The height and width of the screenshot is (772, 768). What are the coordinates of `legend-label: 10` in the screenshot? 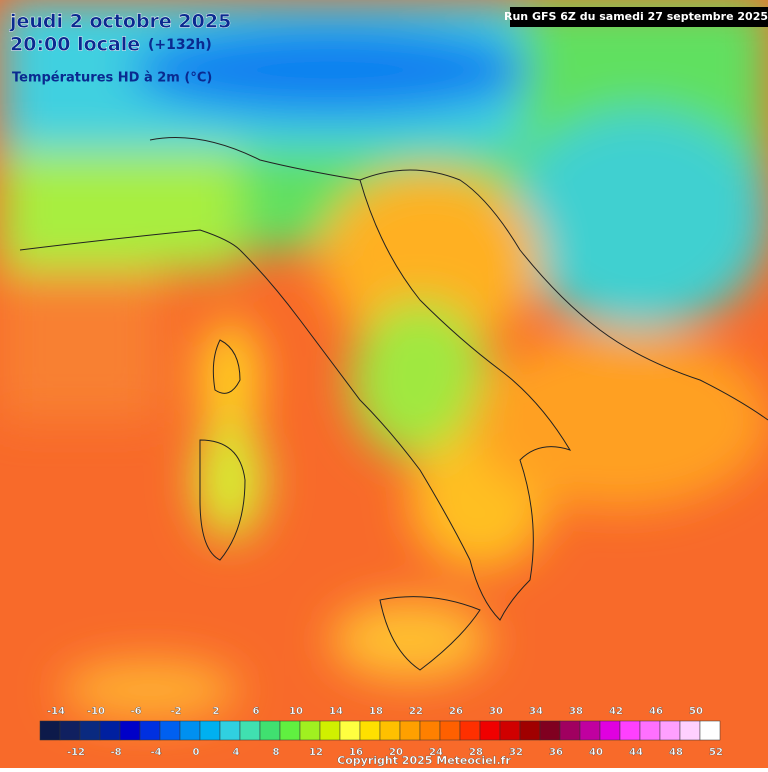 It's located at (296, 711).